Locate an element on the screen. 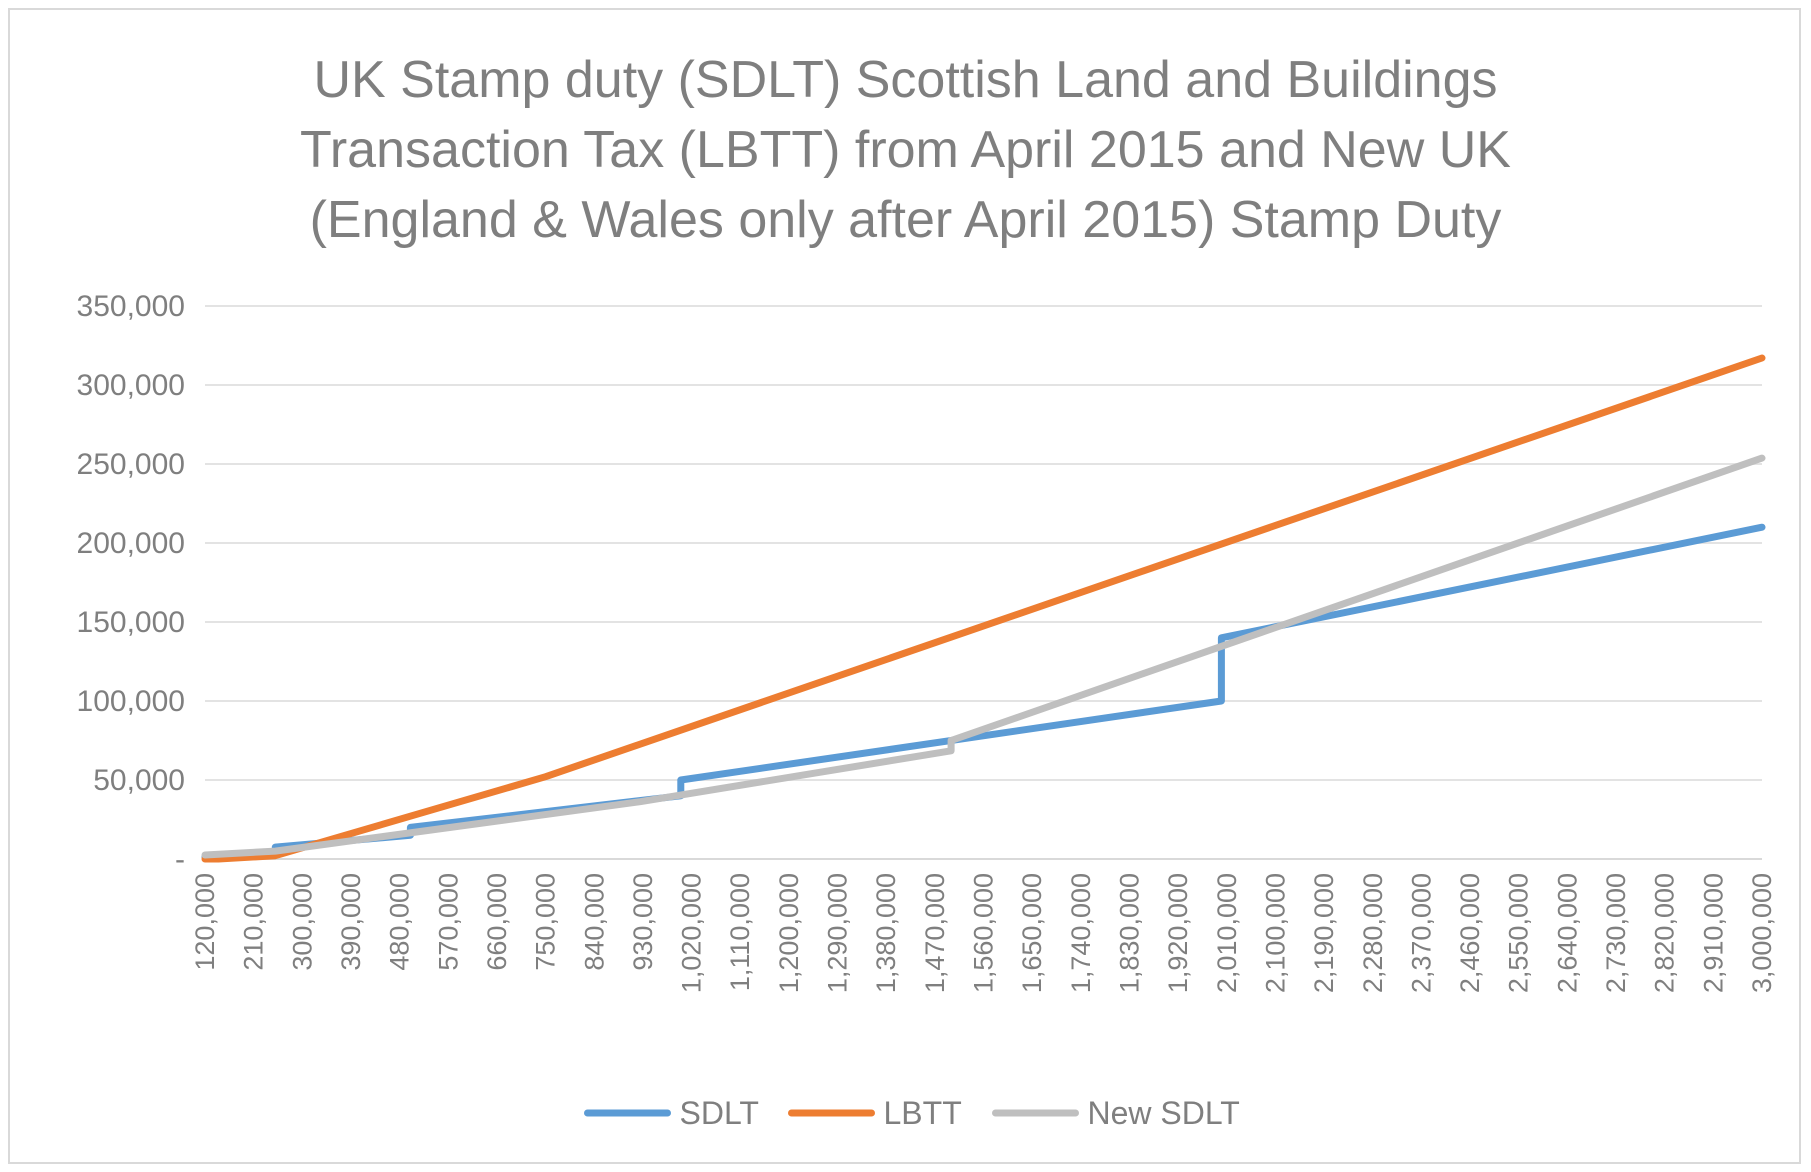 The image size is (1811, 1172). x-tick-label: 390,000 is located at coordinates (351, 922).